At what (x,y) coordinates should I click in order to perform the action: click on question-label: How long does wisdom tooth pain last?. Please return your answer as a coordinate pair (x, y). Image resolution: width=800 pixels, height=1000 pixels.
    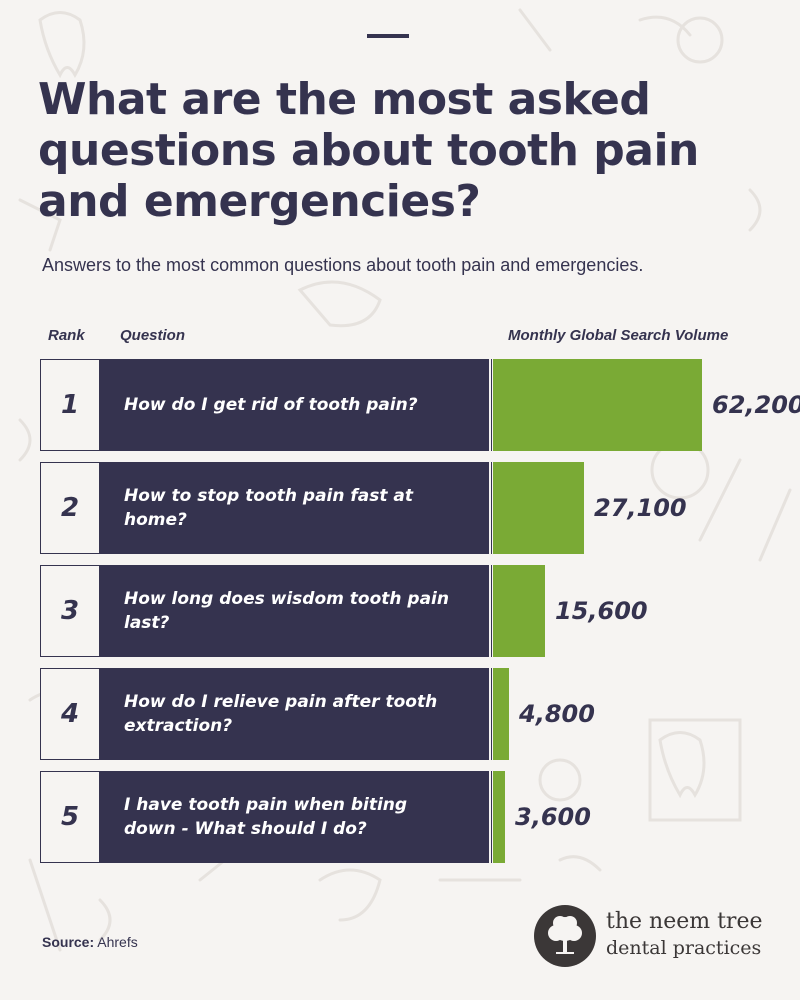
    Looking at the image, I should click on (286, 611).